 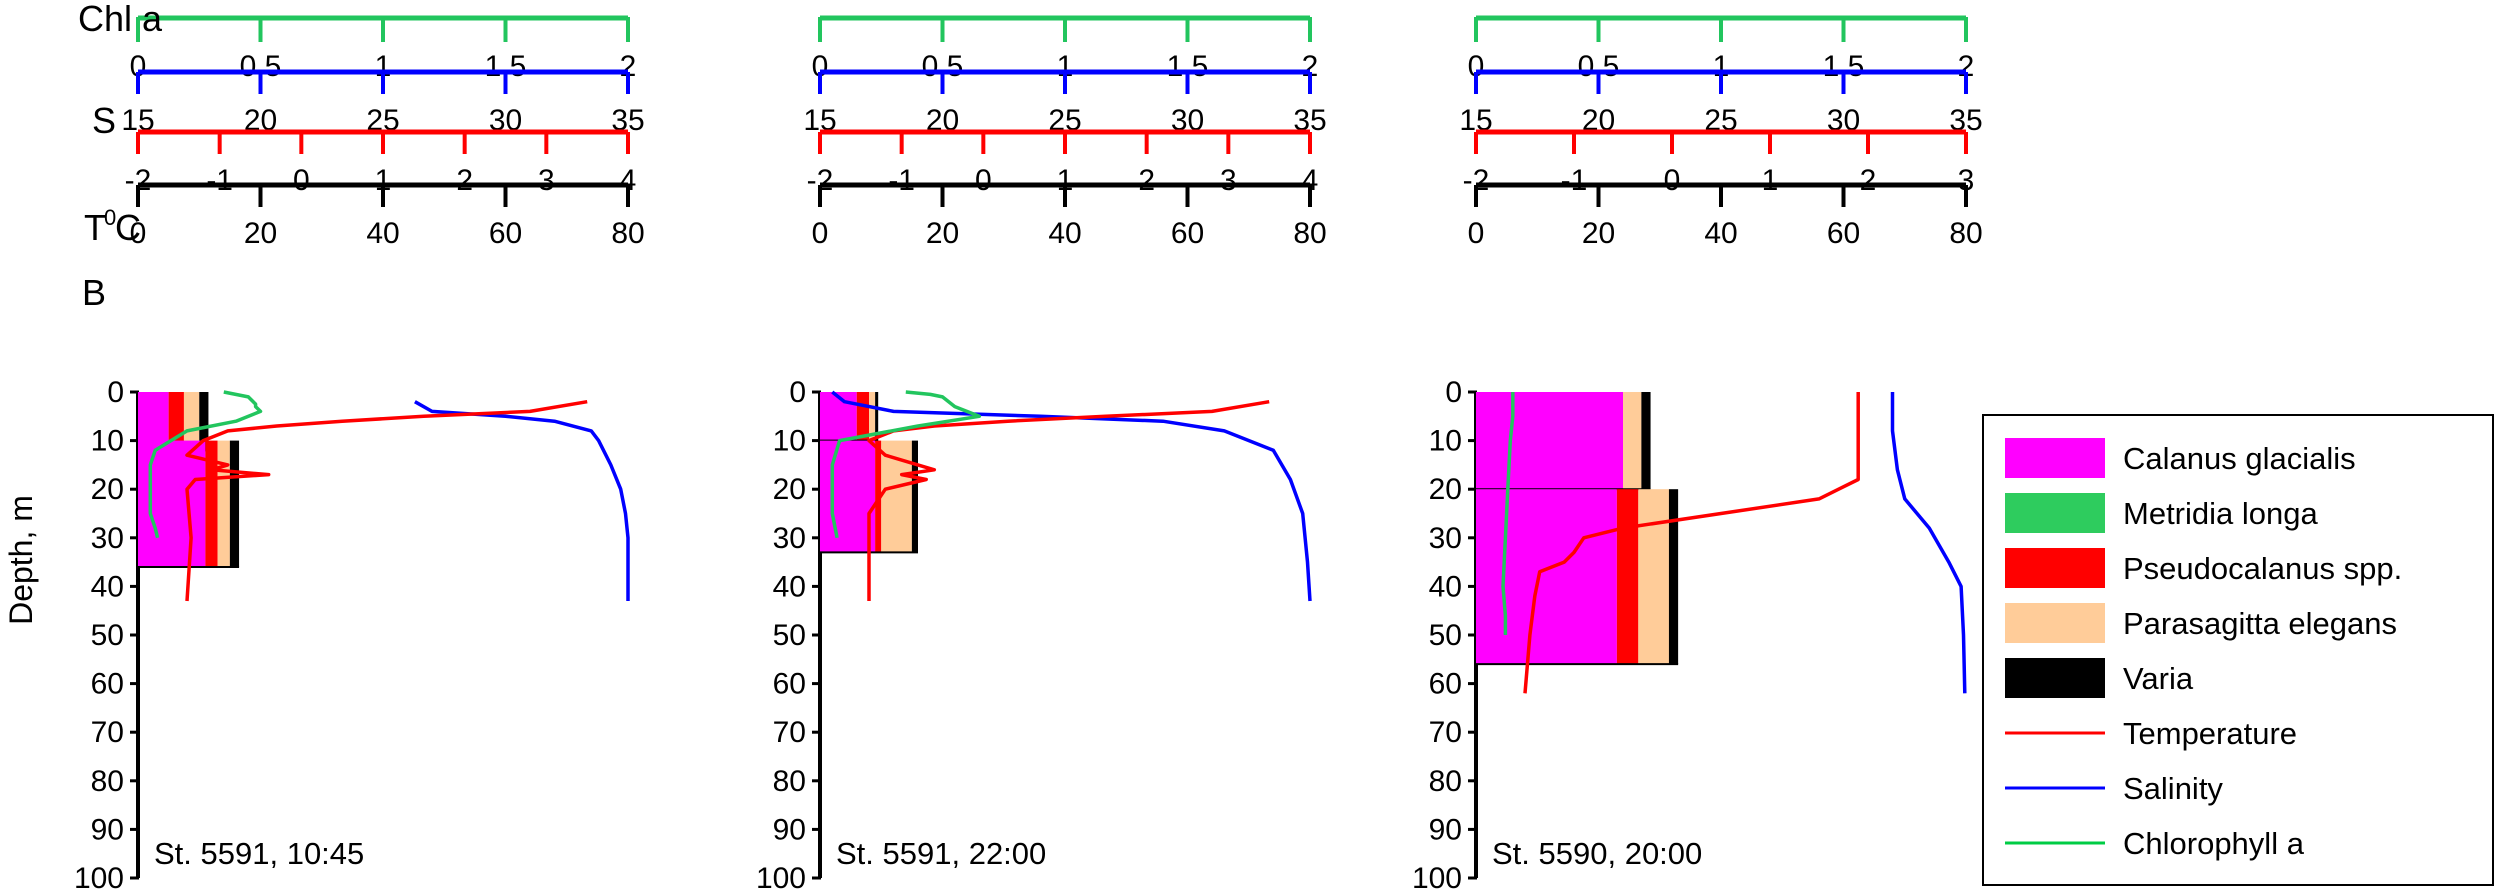 I want to click on station-label: St. 5591, 10:45, so click(x=259, y=853).